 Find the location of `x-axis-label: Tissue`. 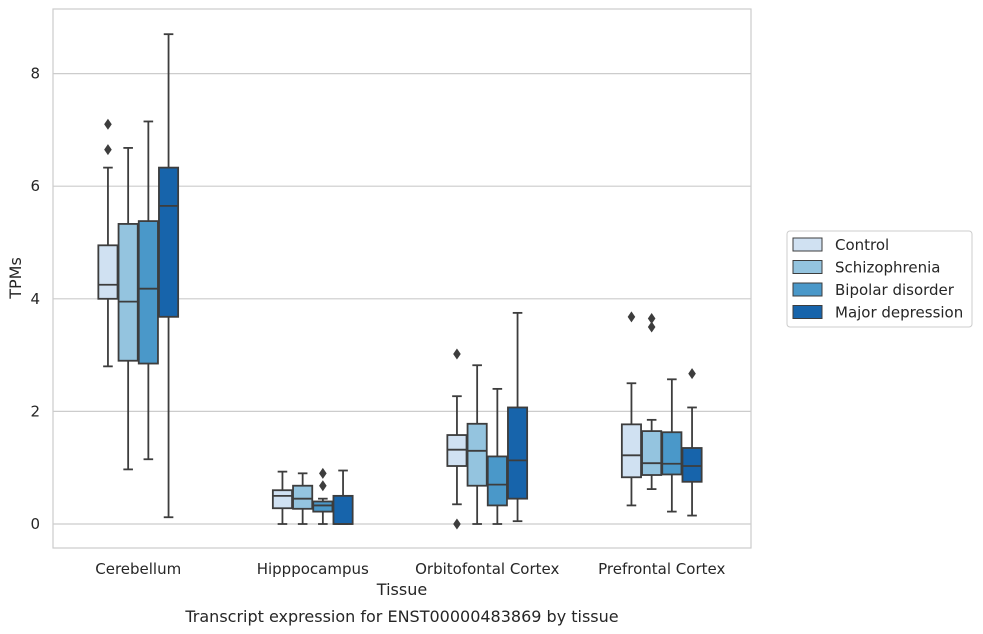

x-axis-label: Tissue is located at coordinates (401, 589).